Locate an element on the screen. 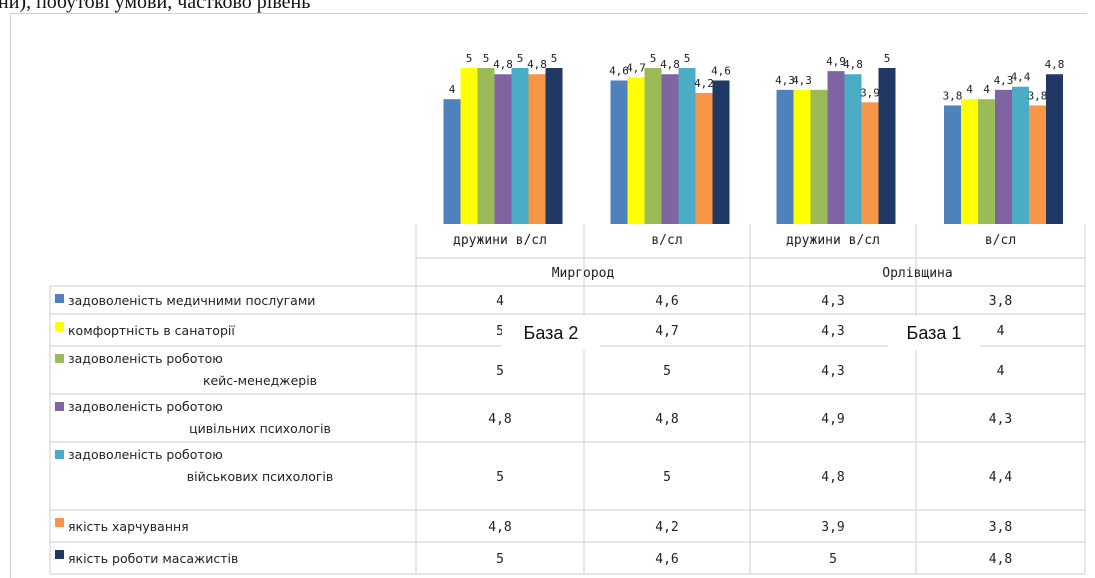  table-cell: 3,9 is located at coordinates (832, 527).